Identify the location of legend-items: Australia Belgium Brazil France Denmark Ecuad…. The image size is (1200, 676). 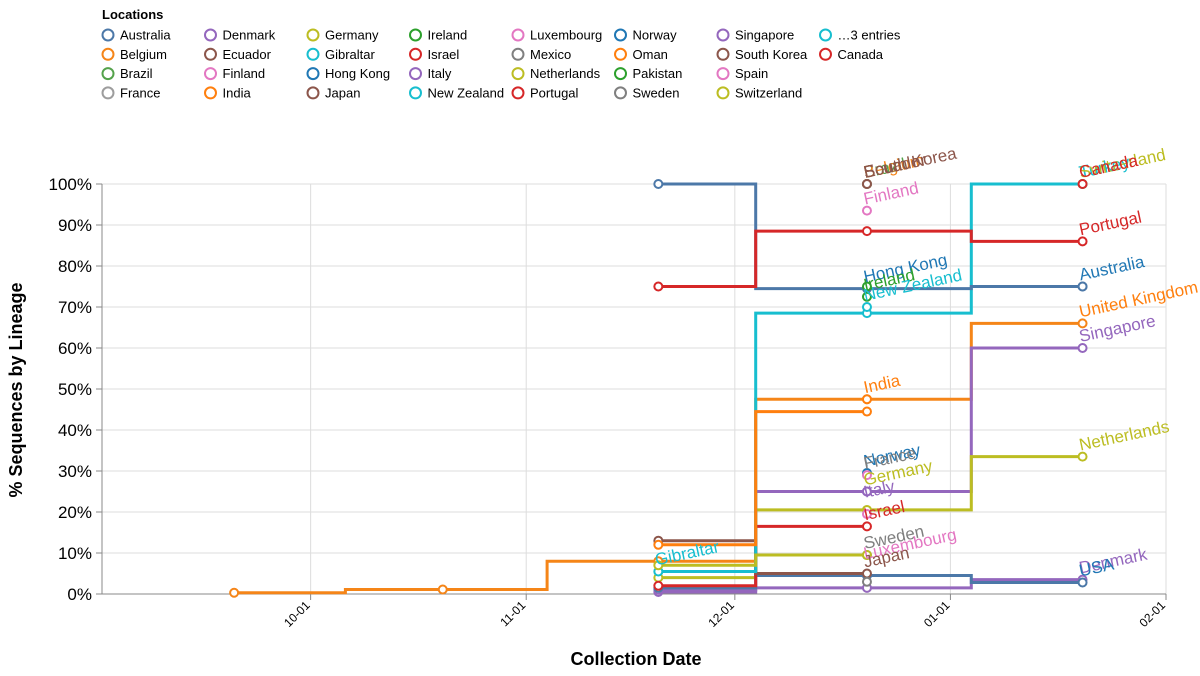
(501, 64).